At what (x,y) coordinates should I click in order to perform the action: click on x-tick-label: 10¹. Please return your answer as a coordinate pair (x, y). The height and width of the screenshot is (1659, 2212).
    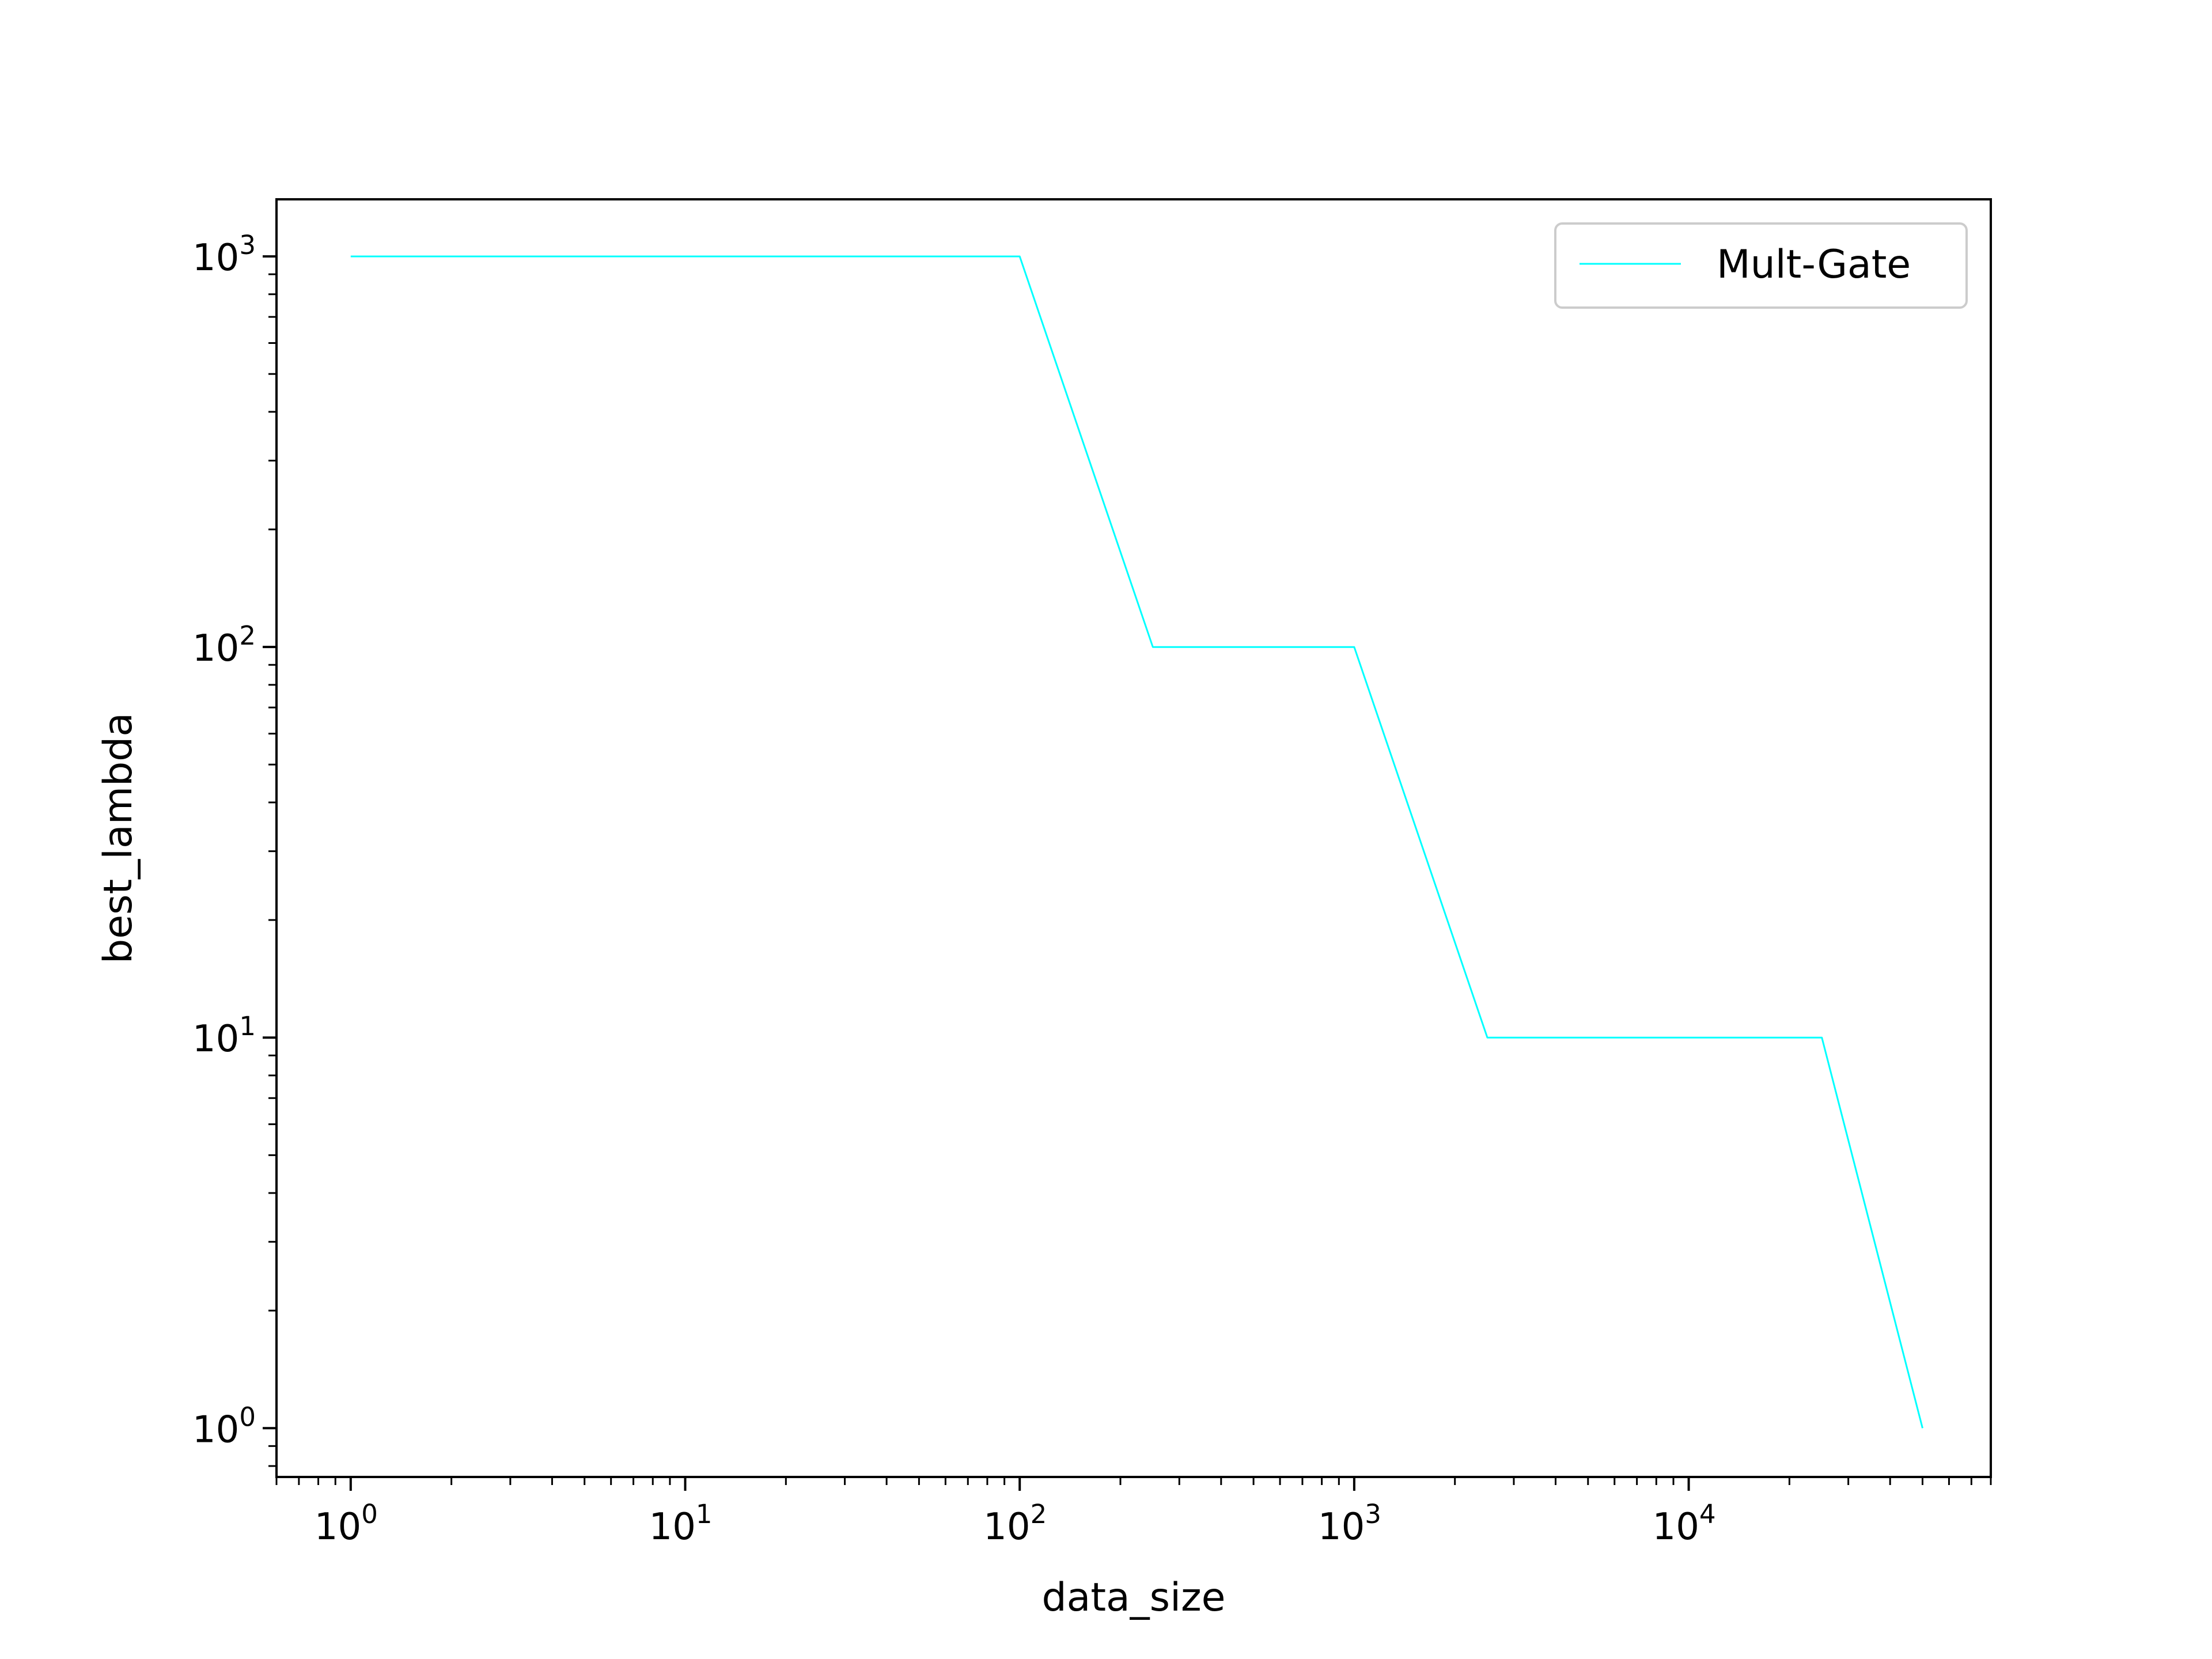
    Looking at the image, I should click on (680, 1523).